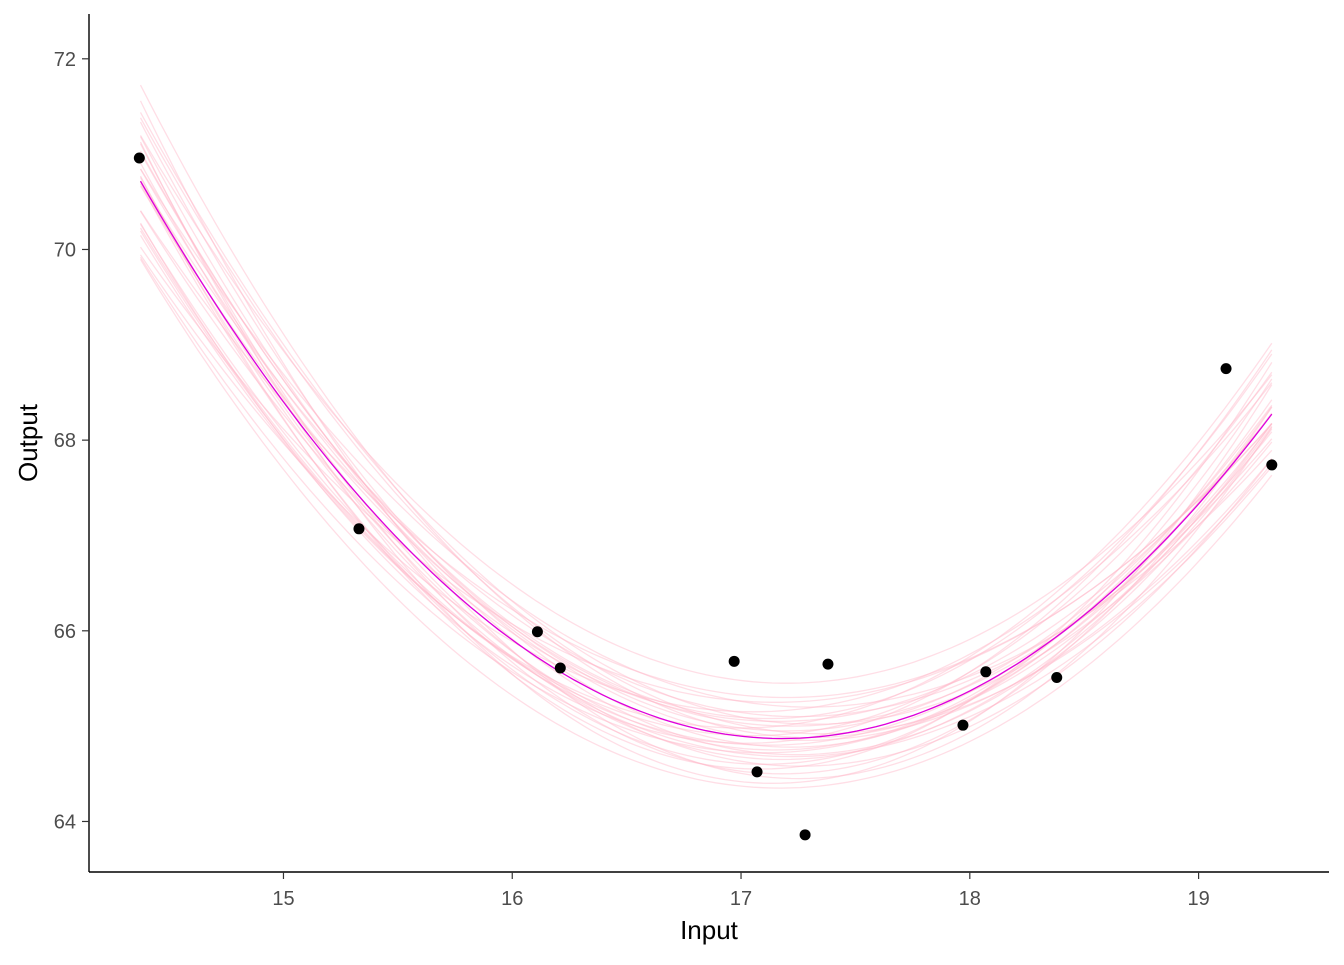 The width and height of the screenshot is (1344, 965). I want to click on y-tick-label: 68, so click(65, 441).